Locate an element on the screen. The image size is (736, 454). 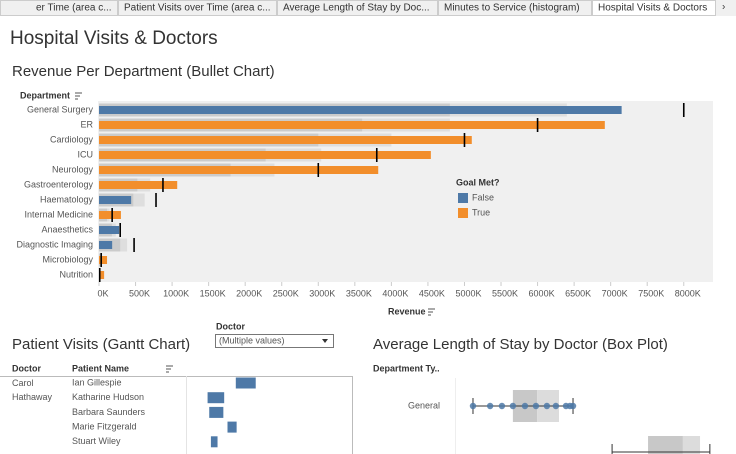
row-header: Department Ty.. is located at coordinates (406, 368).